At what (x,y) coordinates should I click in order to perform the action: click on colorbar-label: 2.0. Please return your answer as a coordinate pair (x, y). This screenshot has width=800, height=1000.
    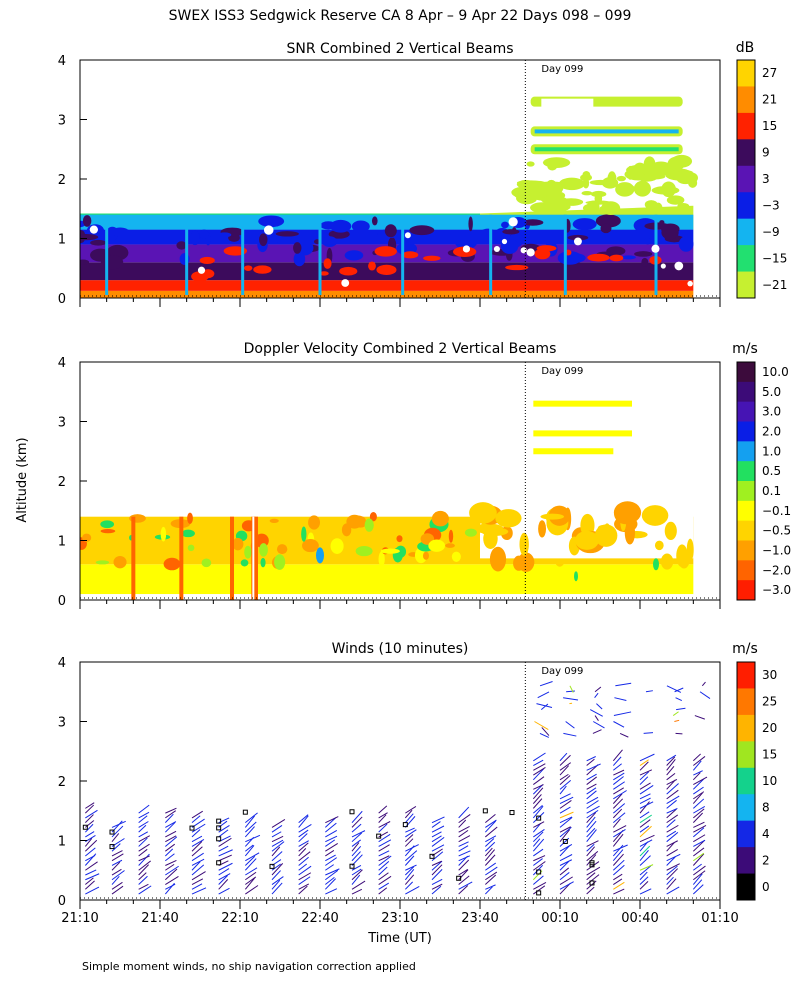
    Looking at the image, I should click on (771, 431).